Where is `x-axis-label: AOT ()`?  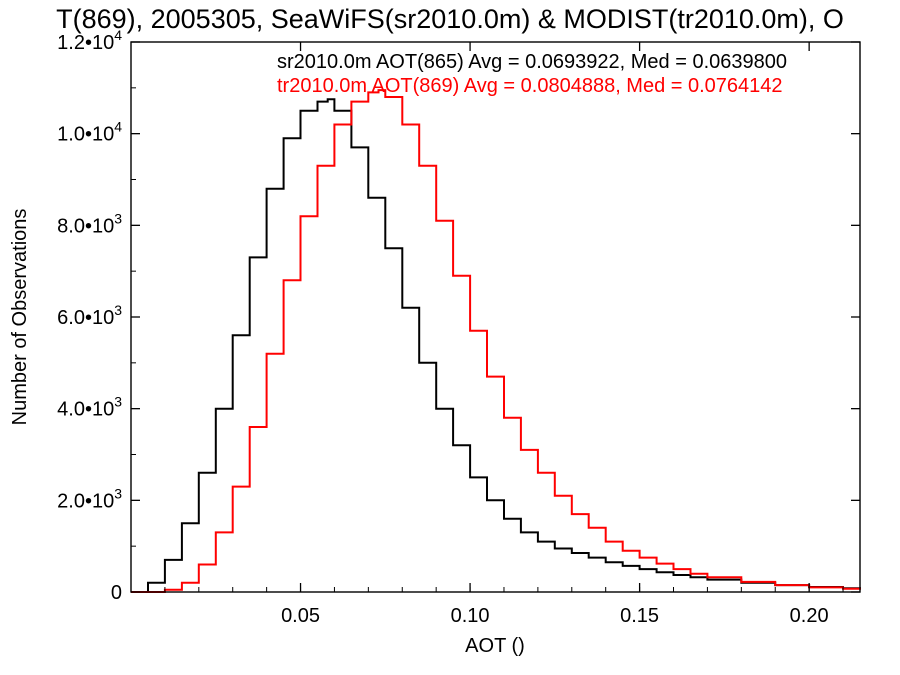 x-axis-label: AOT () is located at coordinates (495, 646).